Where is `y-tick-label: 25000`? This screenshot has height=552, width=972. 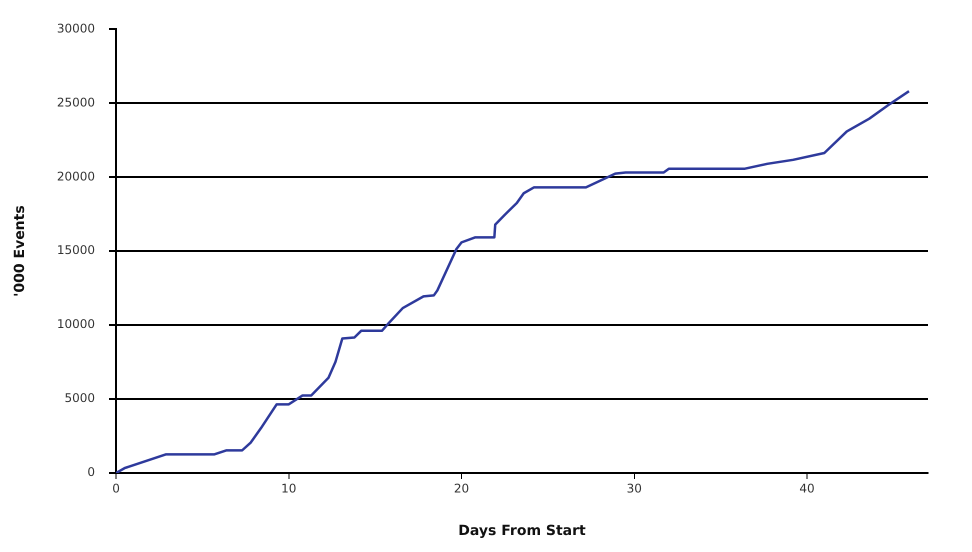 y-tick-label: 25000 is located at coordinates (75, 102).